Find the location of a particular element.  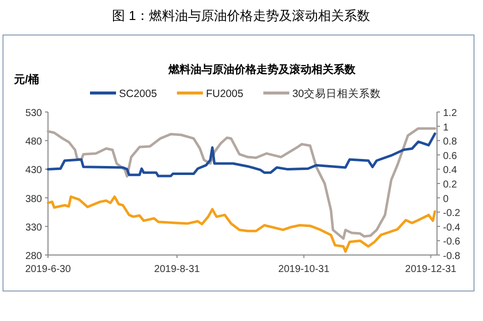

x-tick-label: 2019-12-31 is located at coordinates (431, 269).